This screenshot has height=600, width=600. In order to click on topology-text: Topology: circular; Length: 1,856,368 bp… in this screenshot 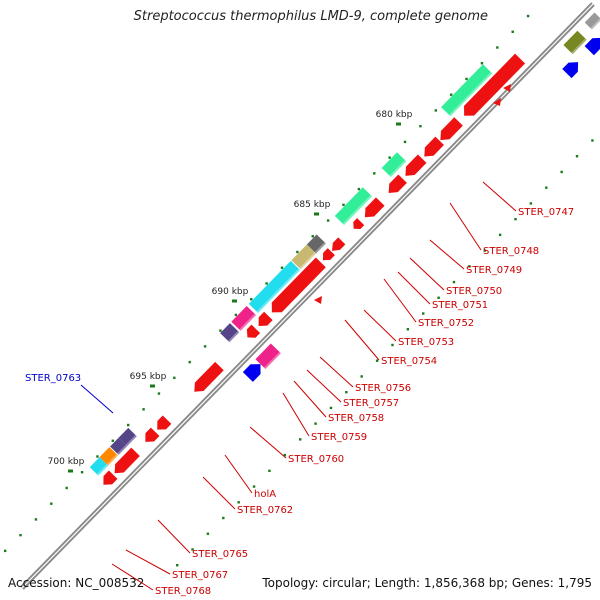, I will do `click(427, 583)`.